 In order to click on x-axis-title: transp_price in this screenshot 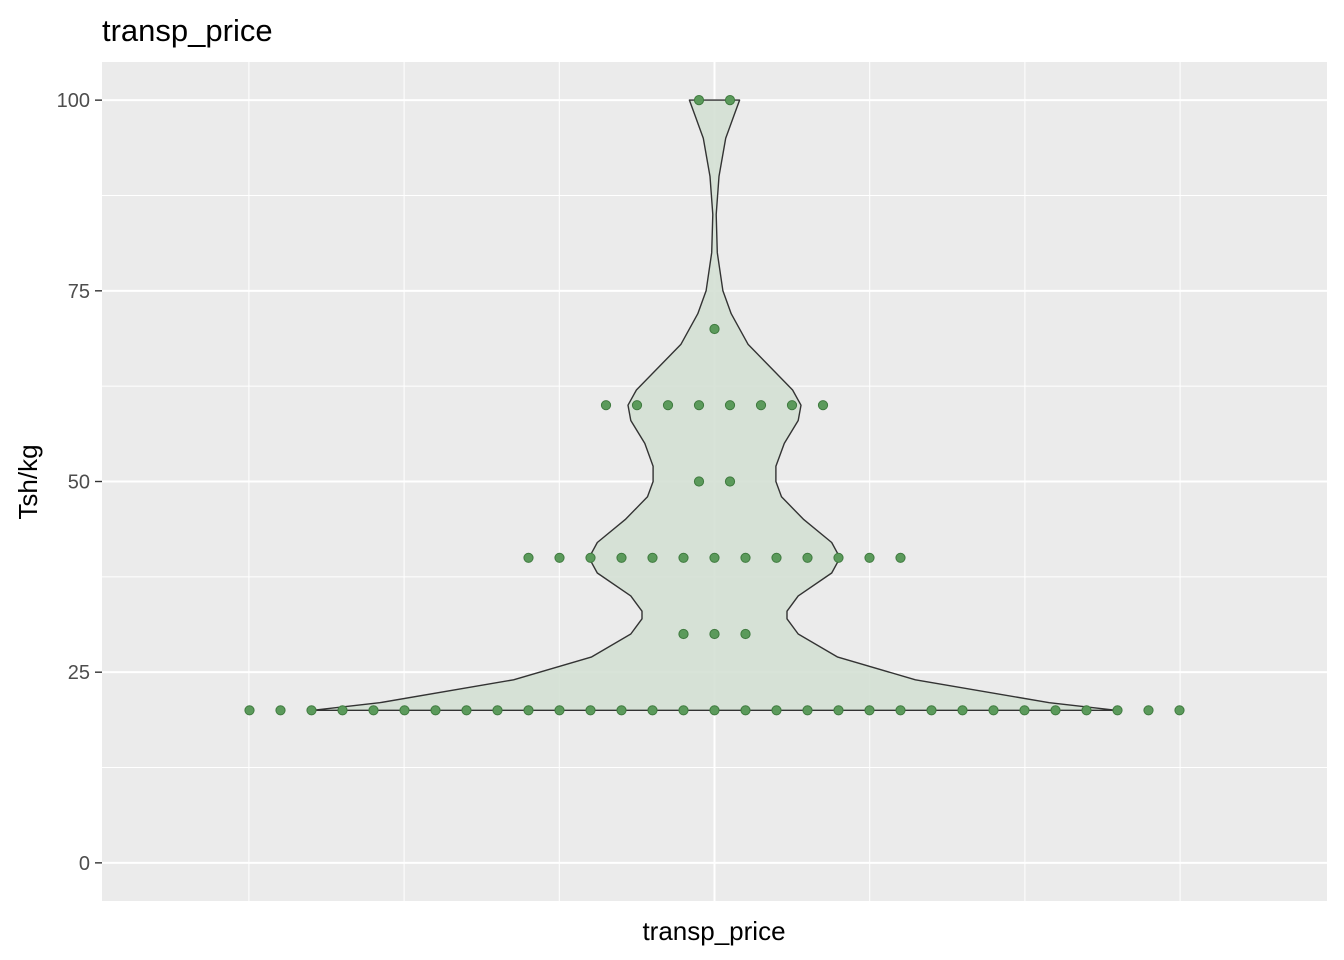, I will do `click(713, 931)`.